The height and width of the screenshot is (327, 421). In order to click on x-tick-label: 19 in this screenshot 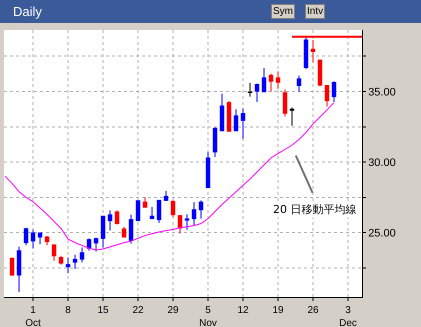, I will do `click(278, 310)`.